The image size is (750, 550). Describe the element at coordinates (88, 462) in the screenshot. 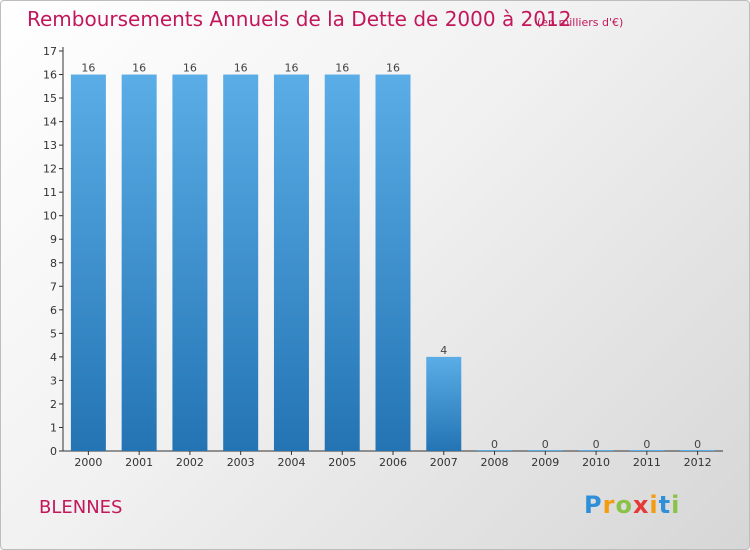

I see `x-tick-label: 2000` at that location.